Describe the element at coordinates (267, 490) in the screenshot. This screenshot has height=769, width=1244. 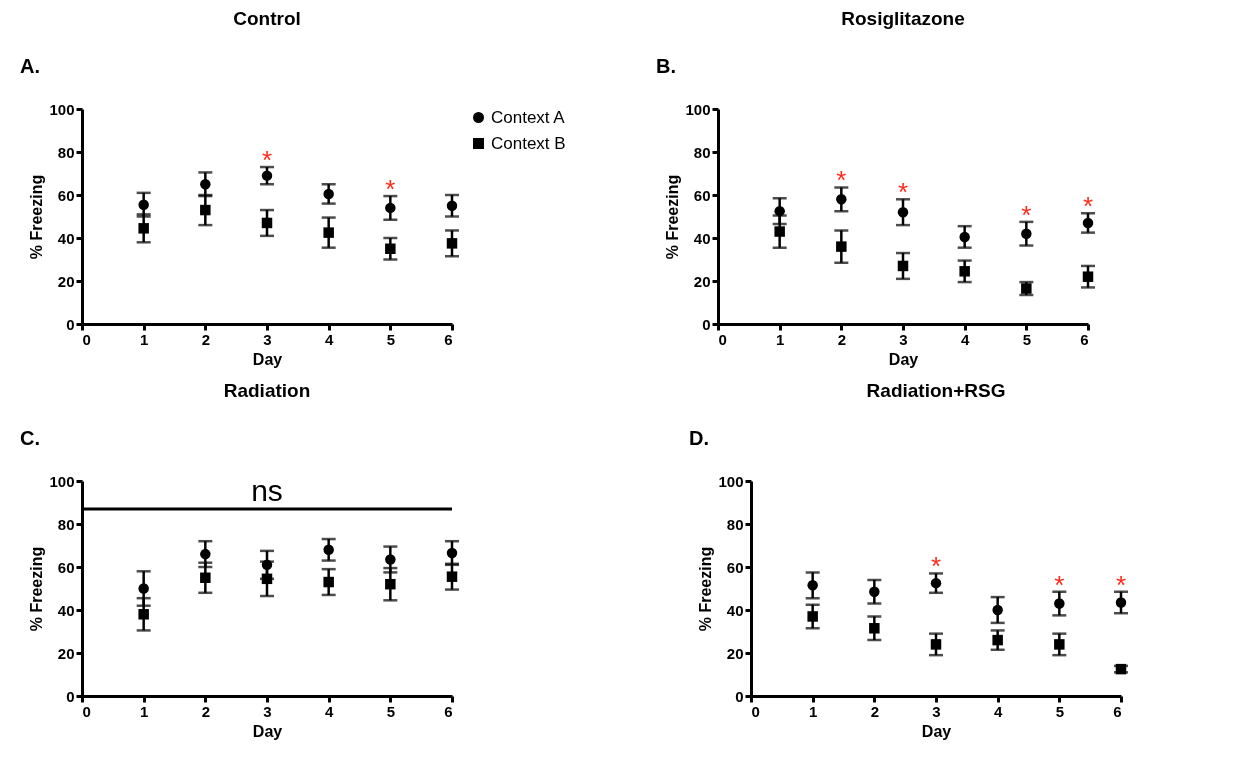
I see `ref-line-label: ns` at that location.